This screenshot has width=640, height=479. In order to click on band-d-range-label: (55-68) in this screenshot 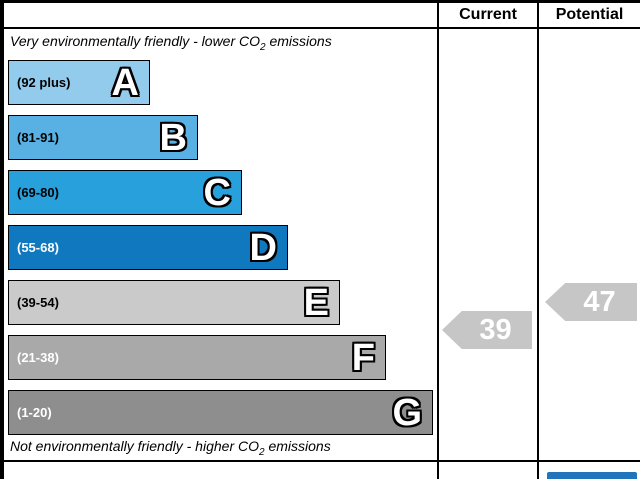, I will do `click(38, 247)`.